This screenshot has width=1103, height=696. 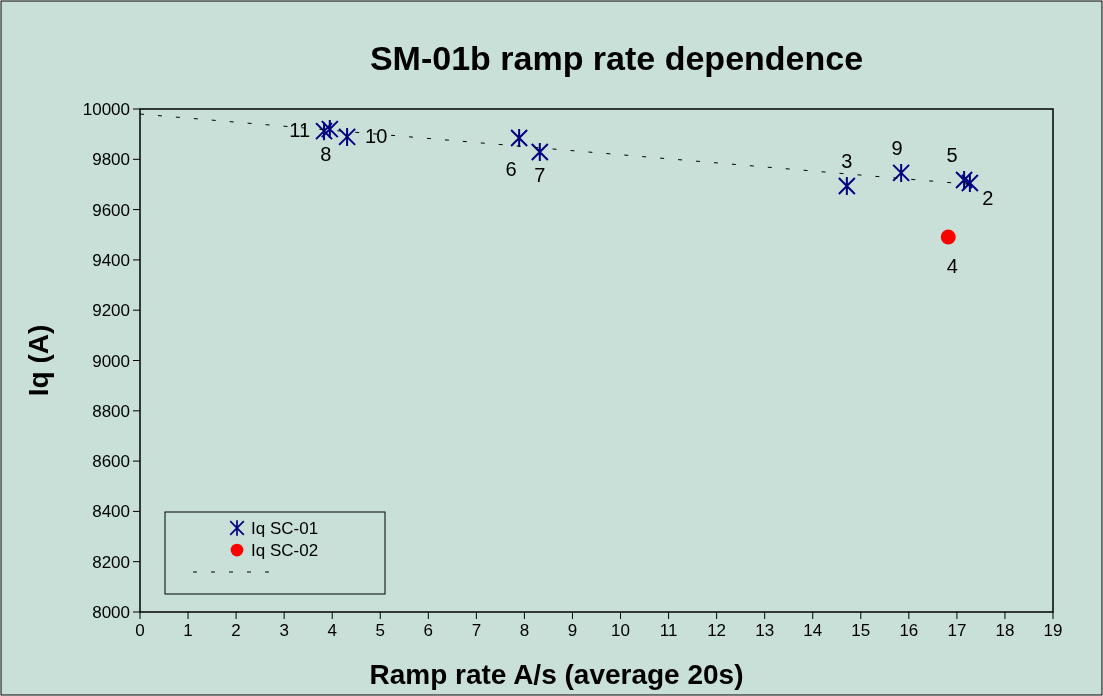 I want to click on x-tick-label: 7, so click(x=476, y=630).